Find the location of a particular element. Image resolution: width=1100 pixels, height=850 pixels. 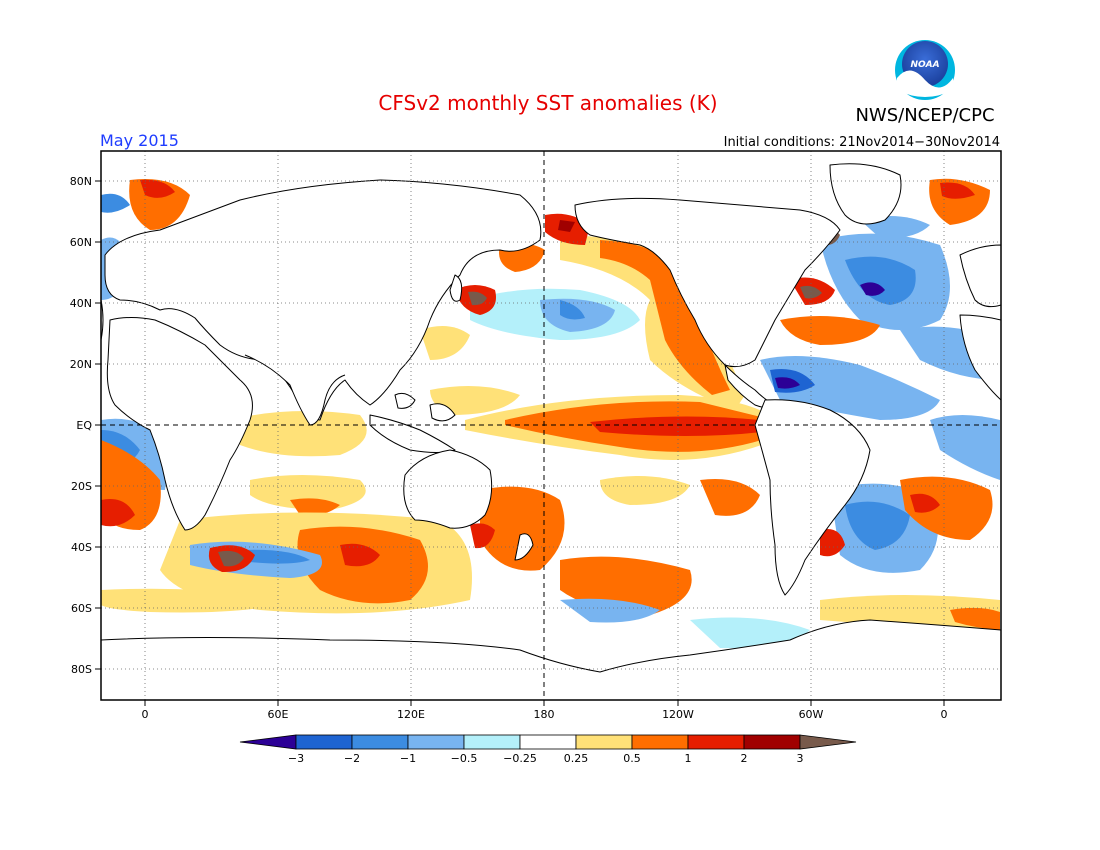

colorbar-high-arrow is located at coordinates (828, 742).